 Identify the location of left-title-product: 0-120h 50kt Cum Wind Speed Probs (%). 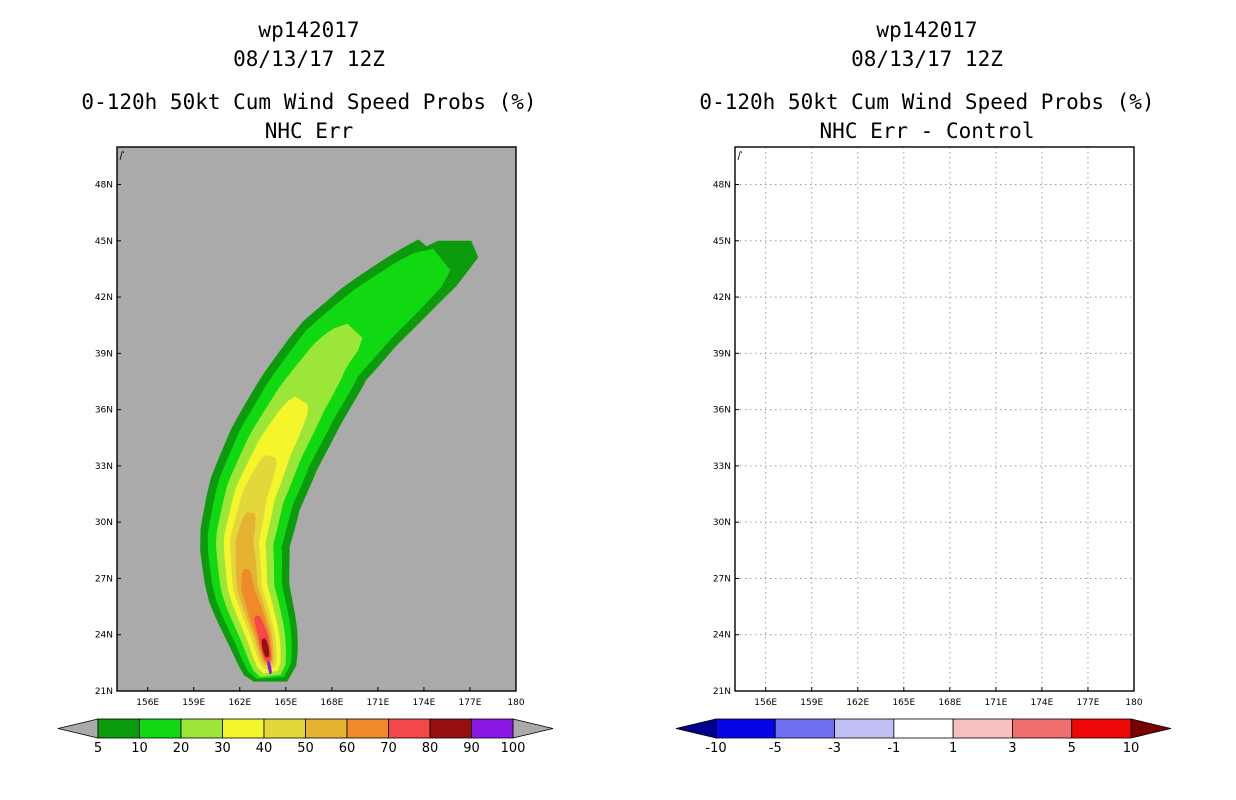
(309, 102).